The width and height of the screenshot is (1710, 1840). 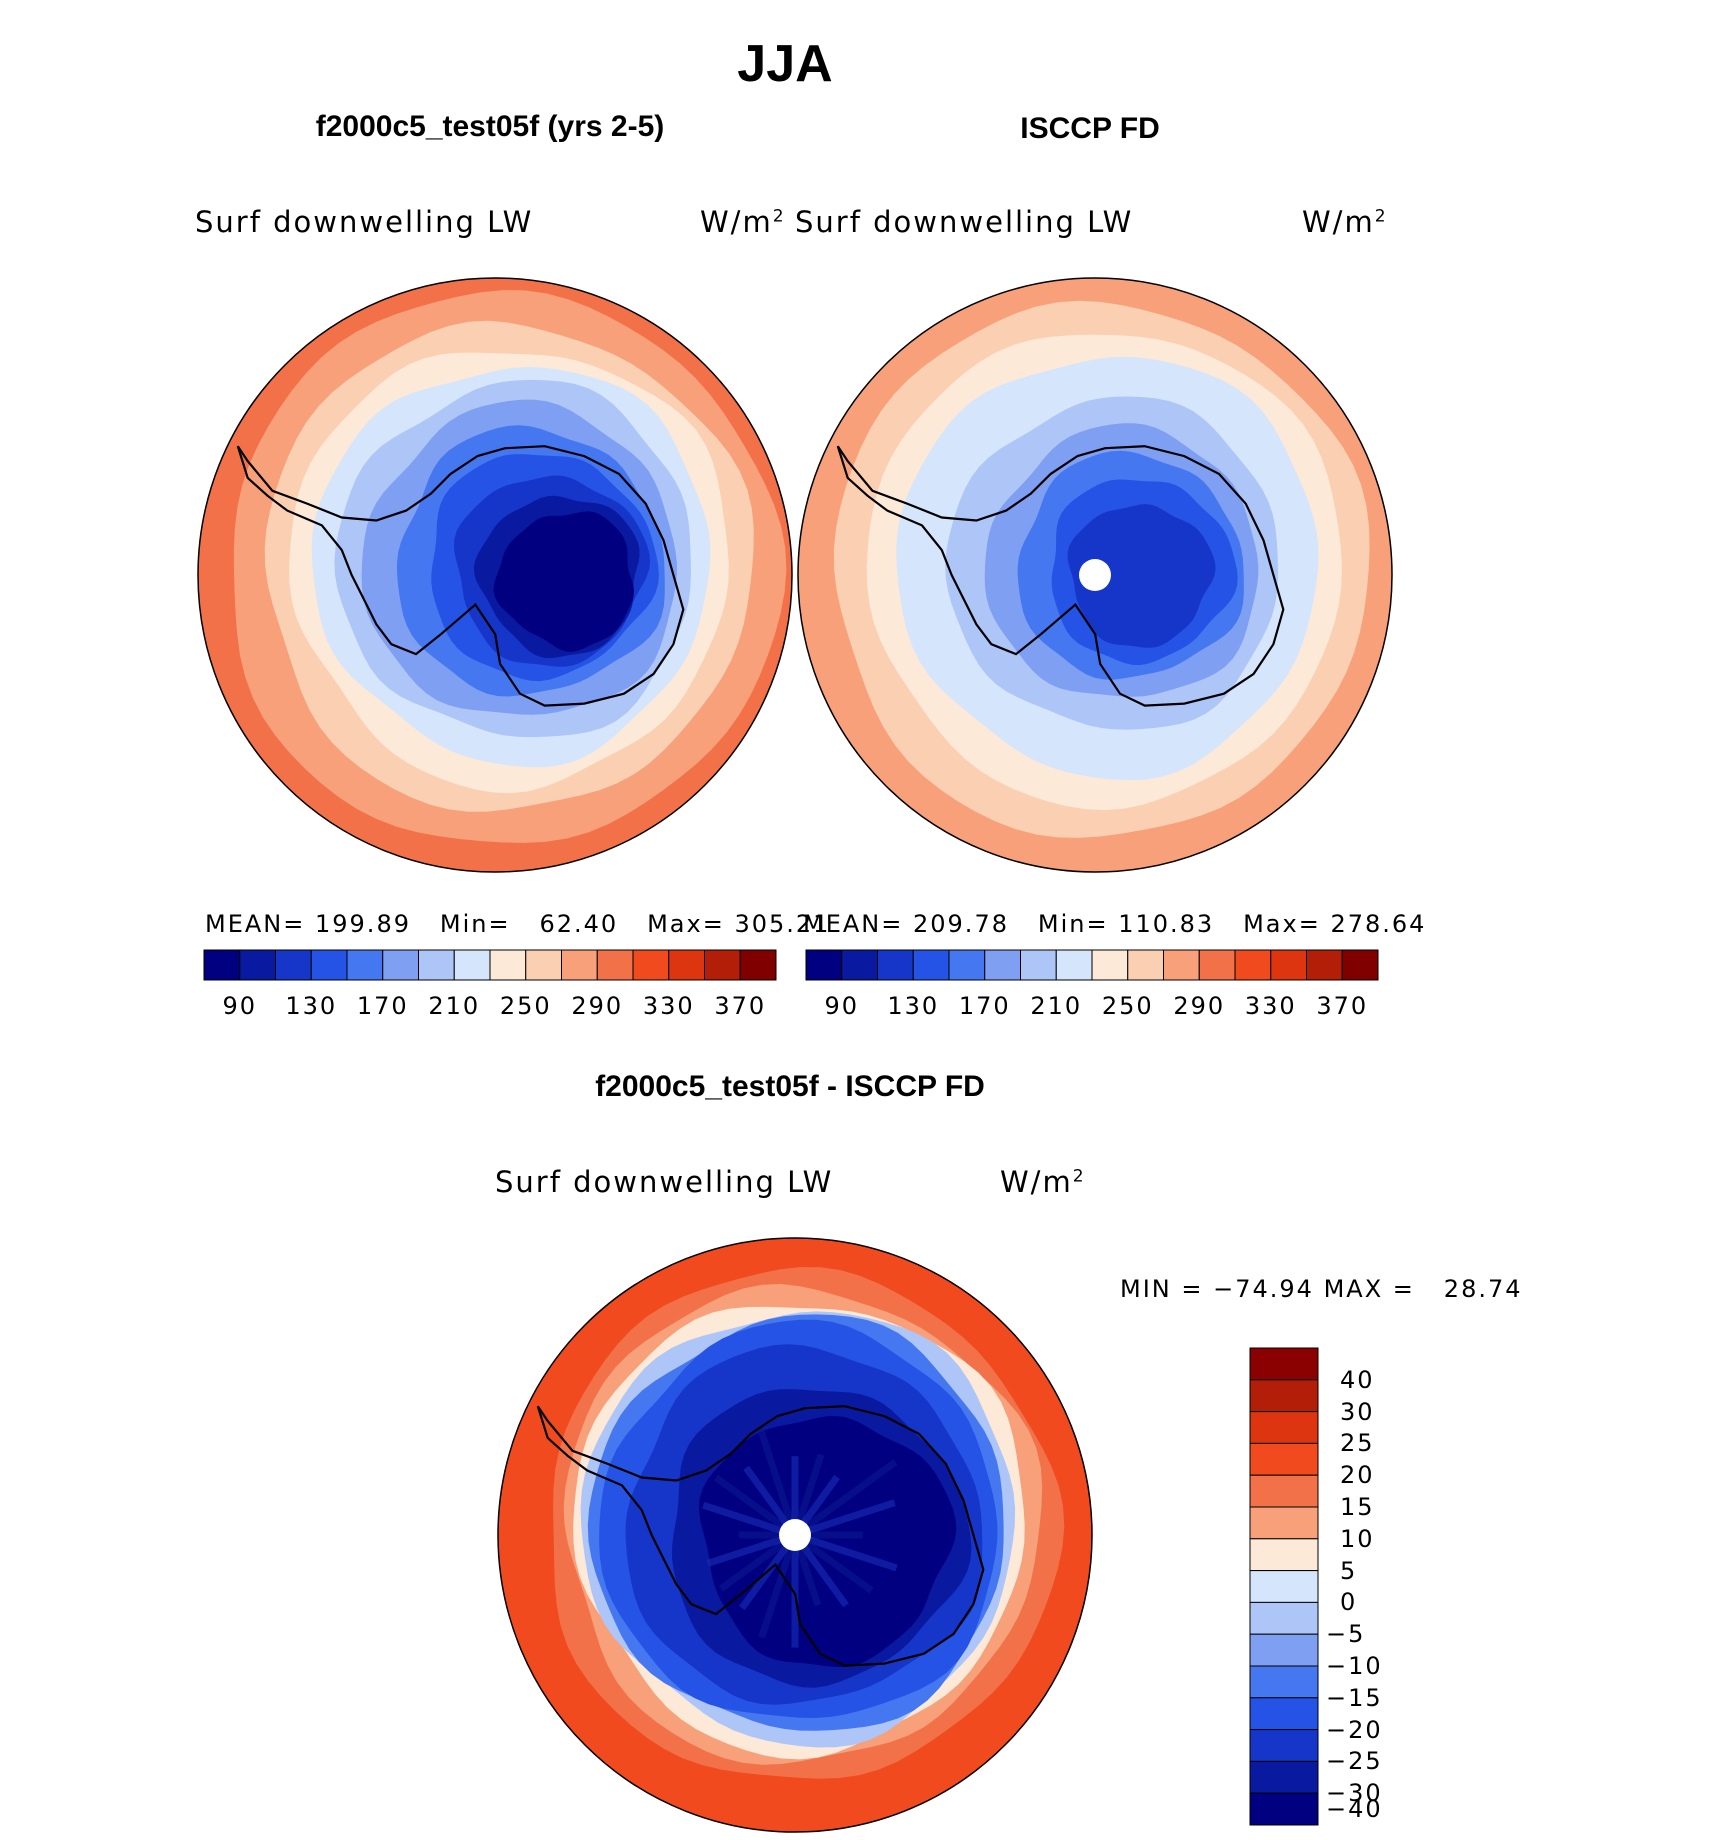 I want to click on map-model, so click(x=495, y=575).